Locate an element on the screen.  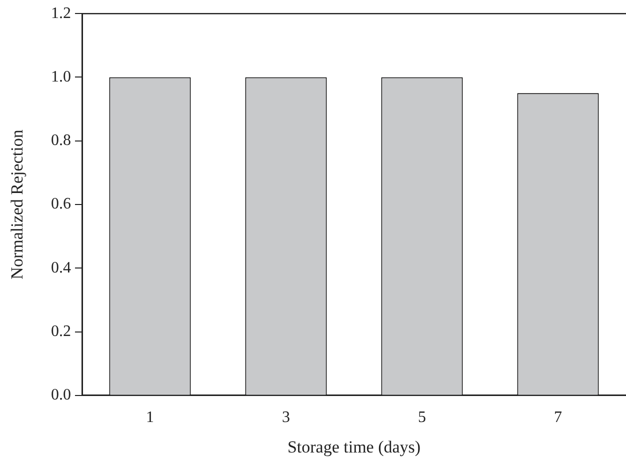
y-tick-label: 1.2 is located at coordinates (61, 13).